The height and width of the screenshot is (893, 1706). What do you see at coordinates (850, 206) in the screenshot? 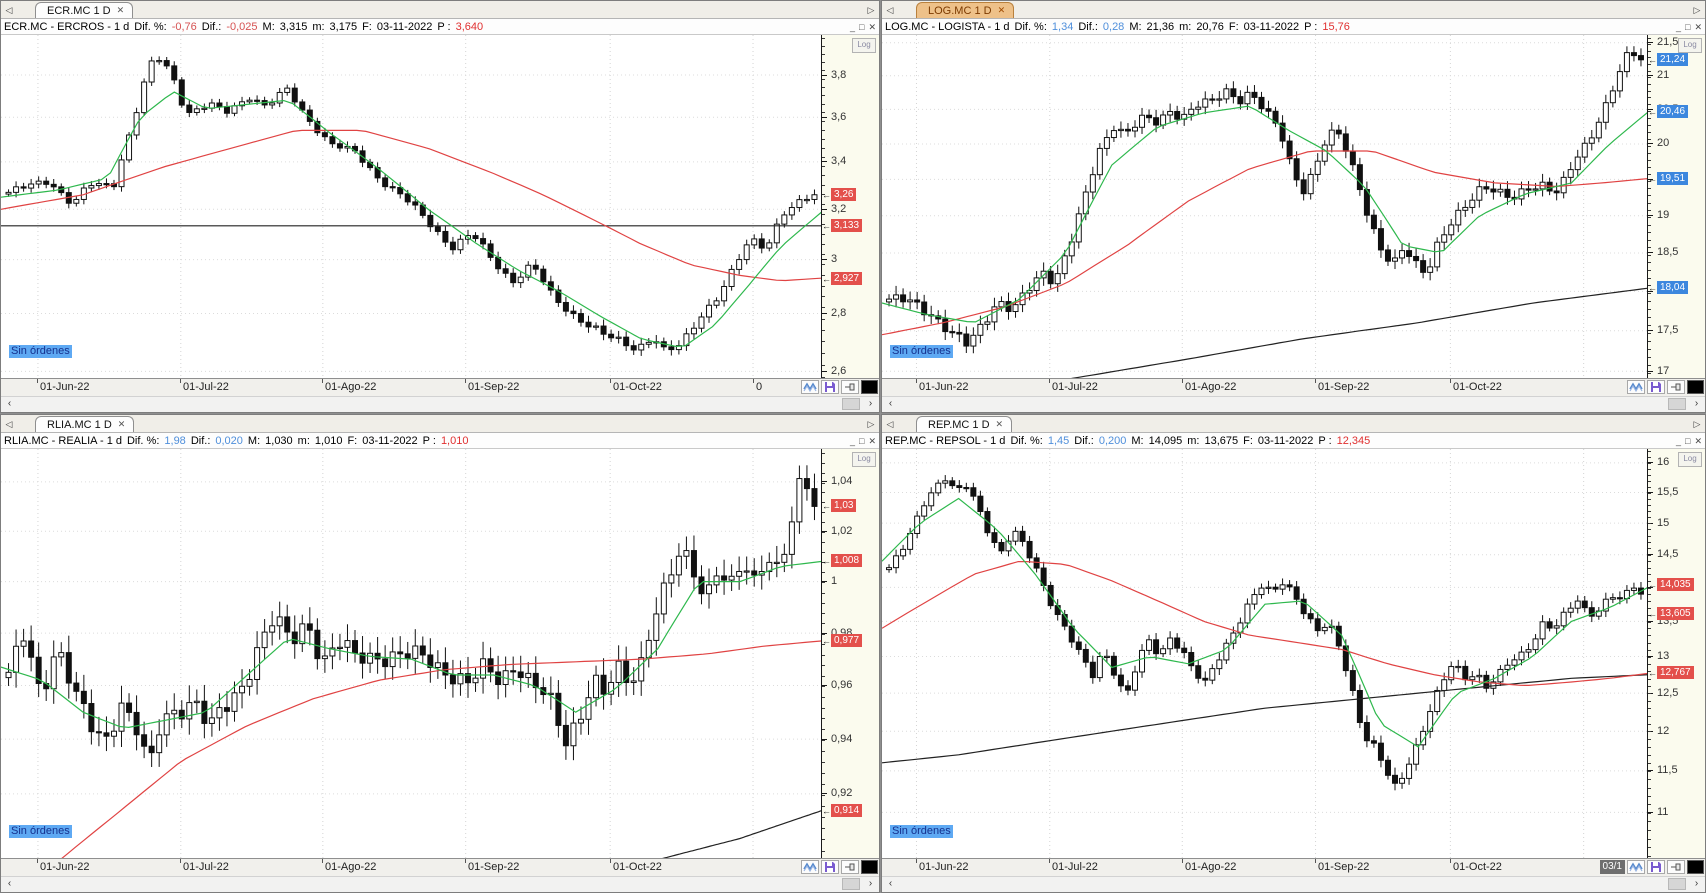
I see `price-axis: Log 3,8 3,6 3,4 3,2 3 2,8 2,6 ← 3,26 ← 3,133 ← 2,927` at bounding box center [850, 206].